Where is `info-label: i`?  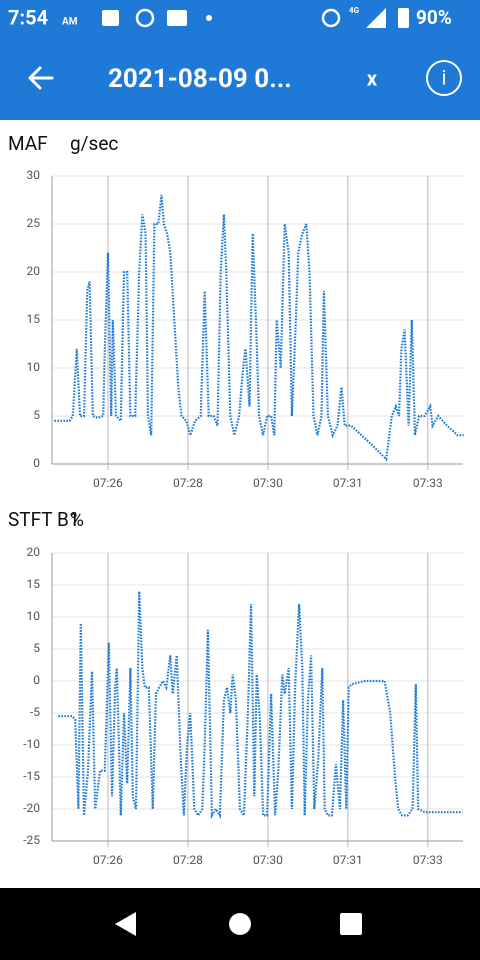 info-label: i is located at coordinates (444, 77).